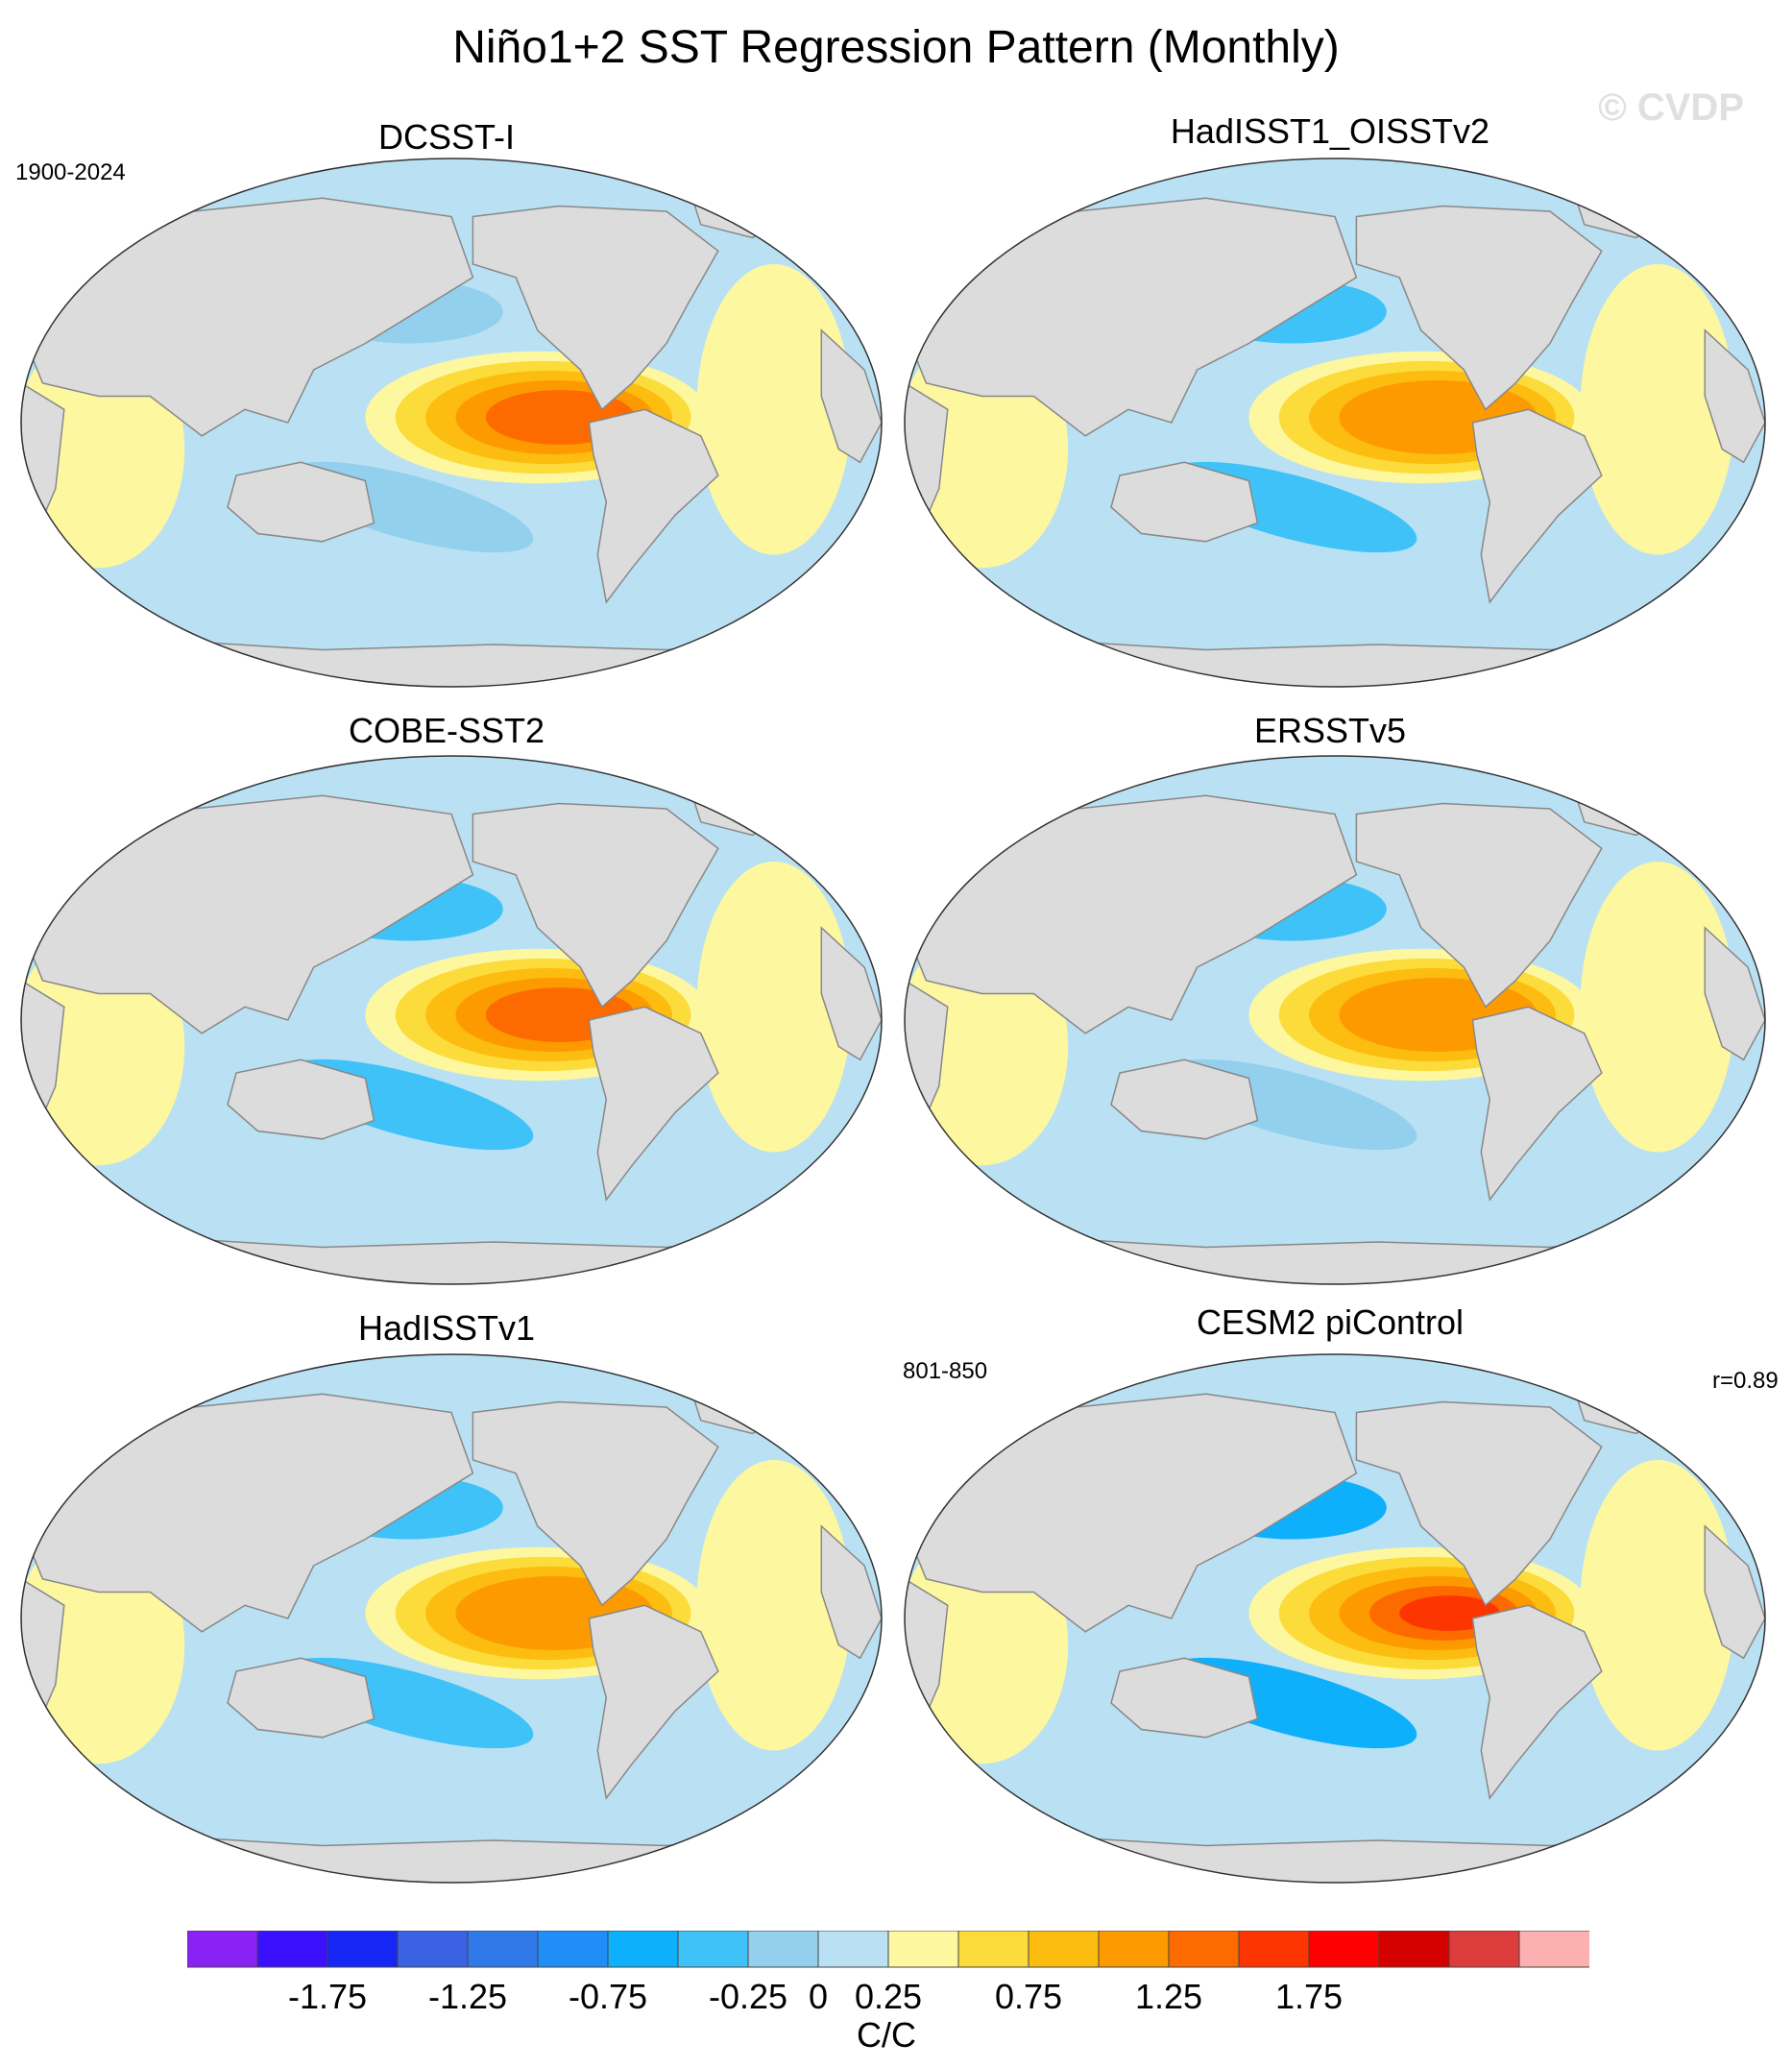  Describe the element at coordinates (446, 730) in the screenshot. I see `panel-title-3: COBE-SST2` at that location.